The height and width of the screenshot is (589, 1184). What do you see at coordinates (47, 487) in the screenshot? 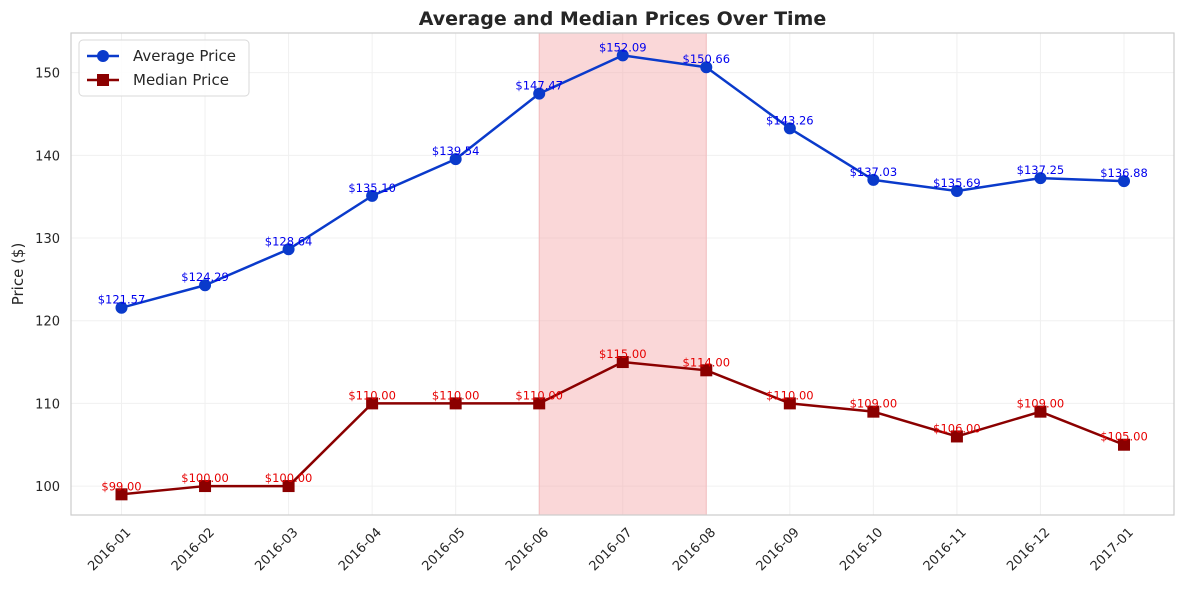
I see `y-tick-label: 100` at bounding box center [47, 487].